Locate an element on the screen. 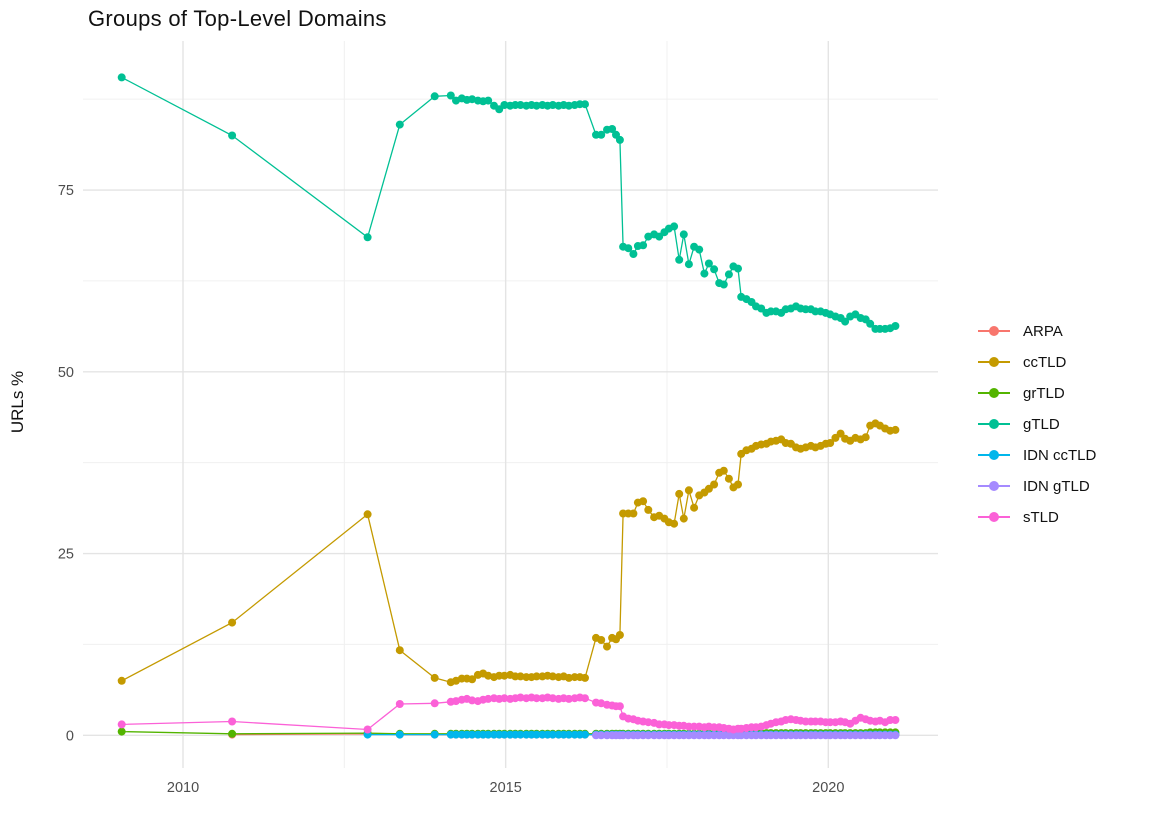 The image size is (1164, 827). legend-item-label: sTLD is located at coordinates (1041, 517).